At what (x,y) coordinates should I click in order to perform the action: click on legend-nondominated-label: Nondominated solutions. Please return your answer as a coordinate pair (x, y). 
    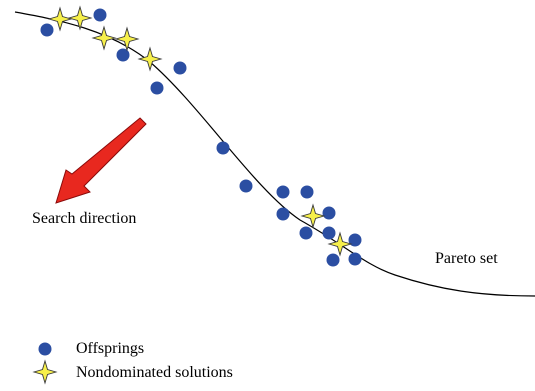
    Looking at the image, I should click on (154, 372).